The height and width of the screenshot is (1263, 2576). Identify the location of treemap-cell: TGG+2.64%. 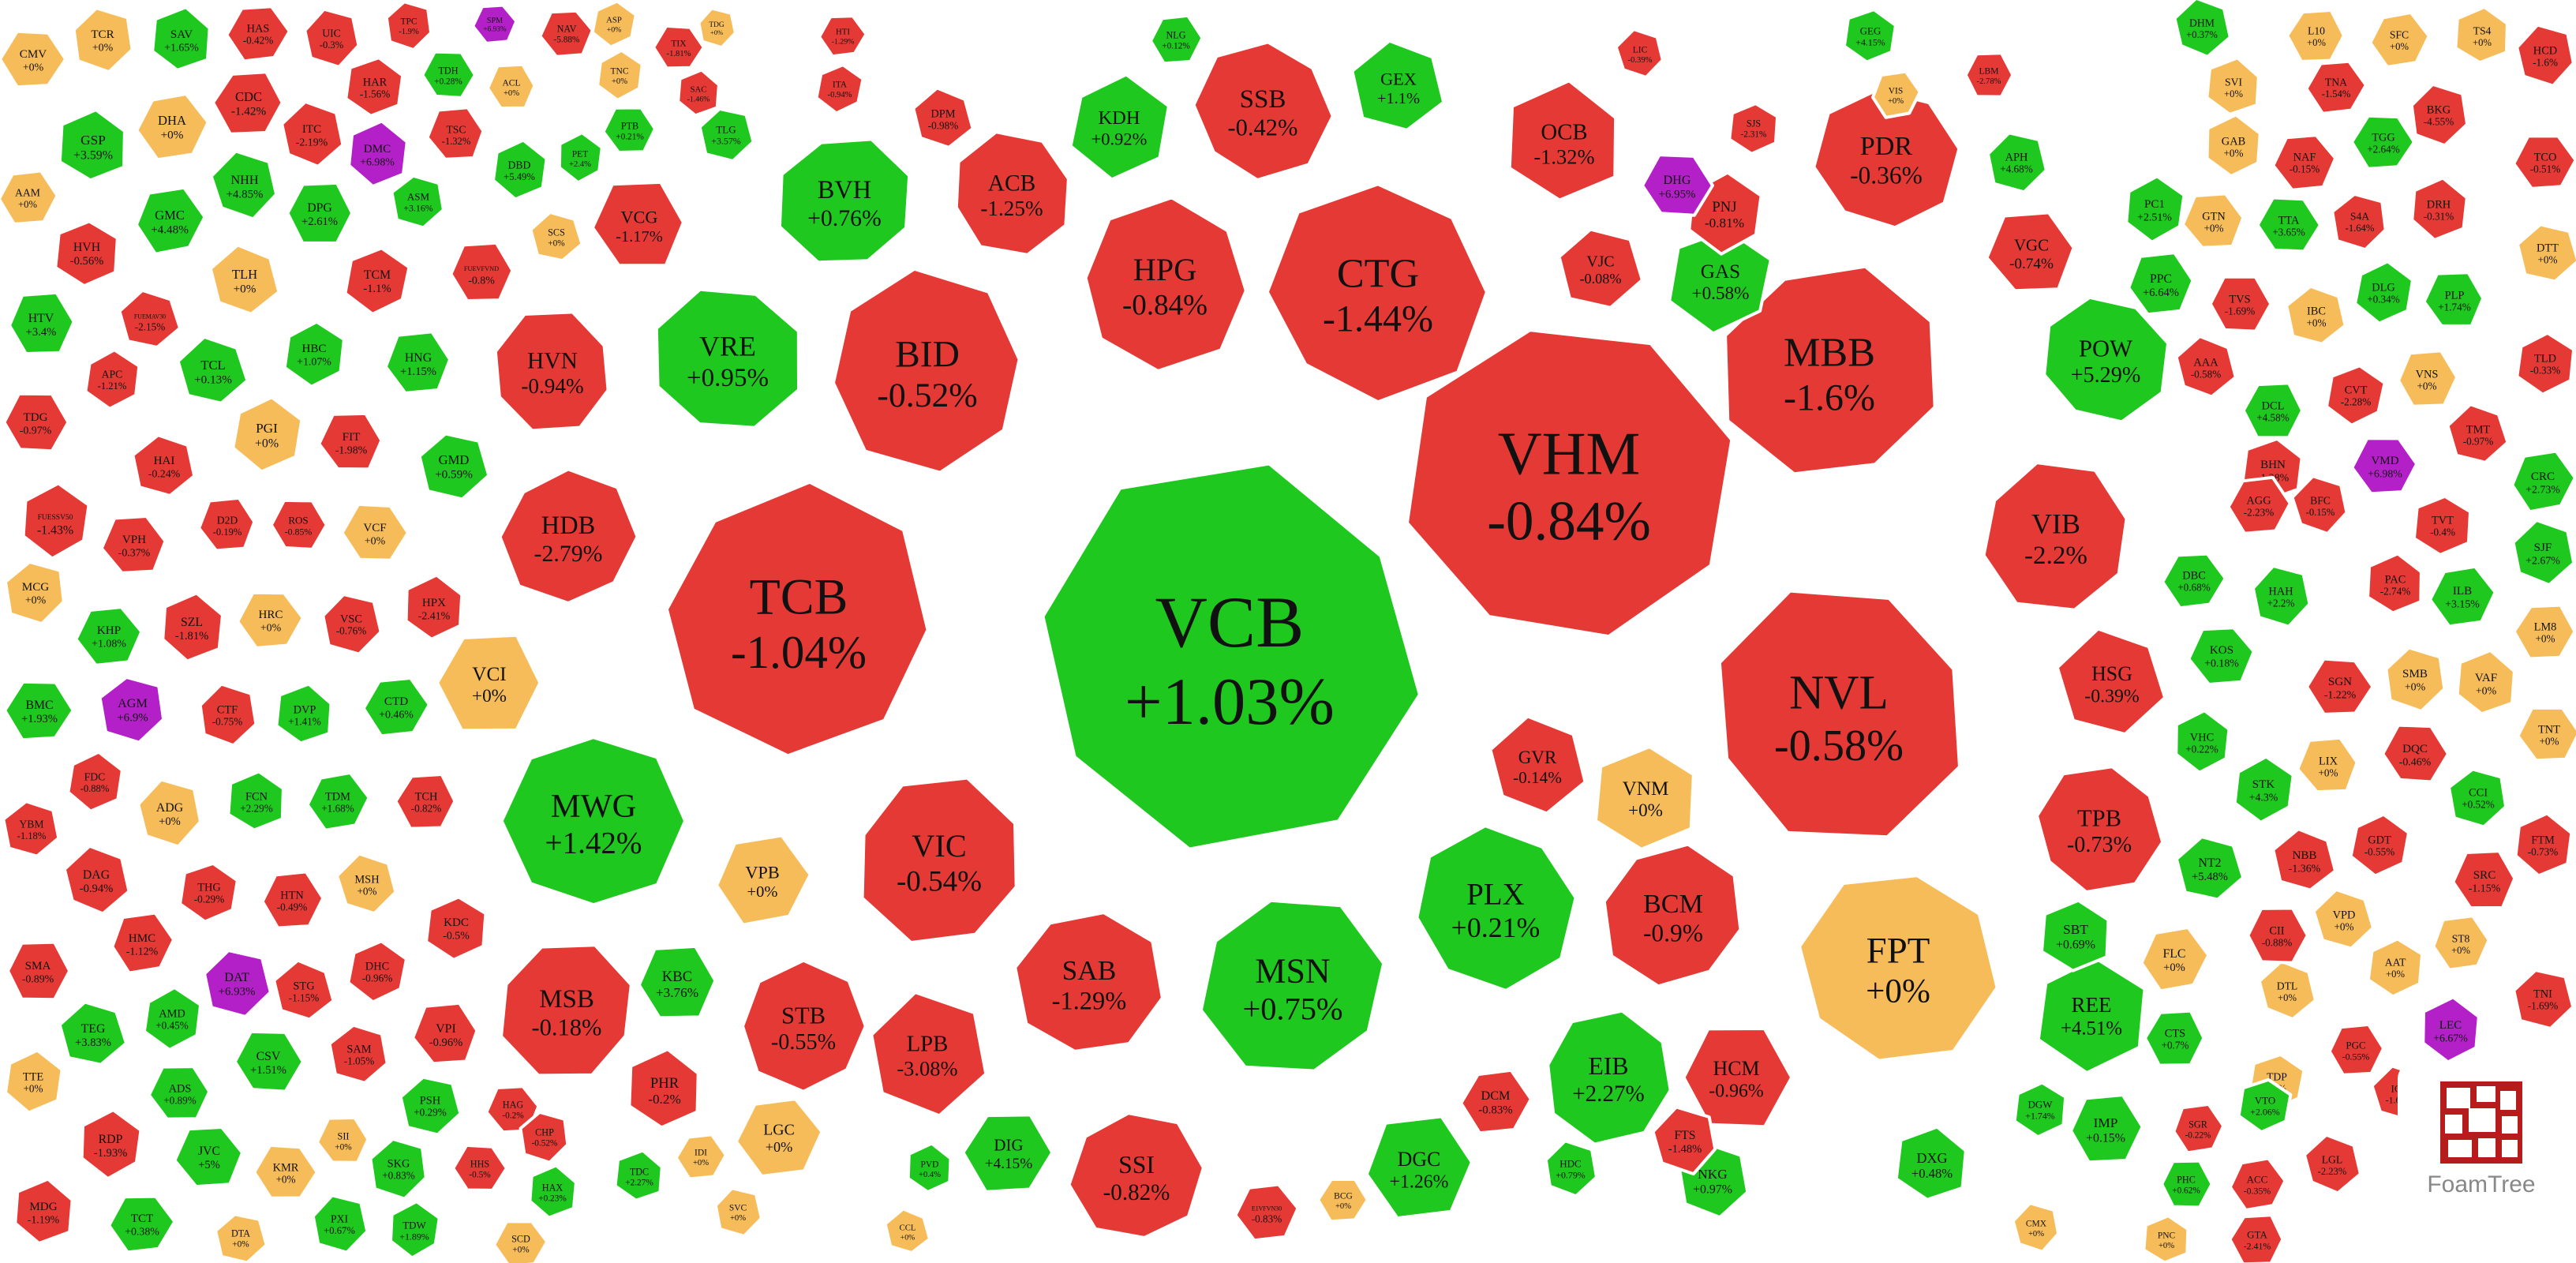
(2383, 142).